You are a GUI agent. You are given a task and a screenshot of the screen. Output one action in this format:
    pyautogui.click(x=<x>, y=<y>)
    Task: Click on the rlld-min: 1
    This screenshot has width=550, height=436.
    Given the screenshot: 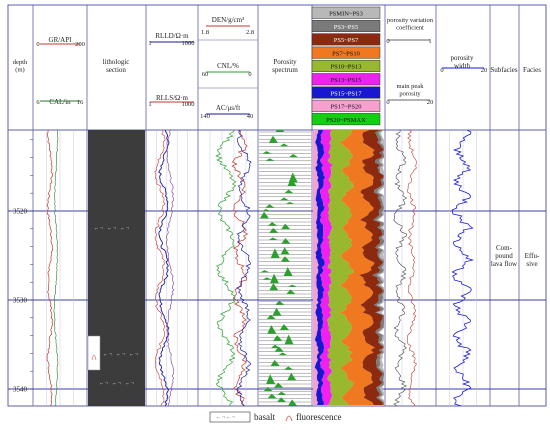 What is the action you would take?
    pyautogui.click(x=149, y=43)
    